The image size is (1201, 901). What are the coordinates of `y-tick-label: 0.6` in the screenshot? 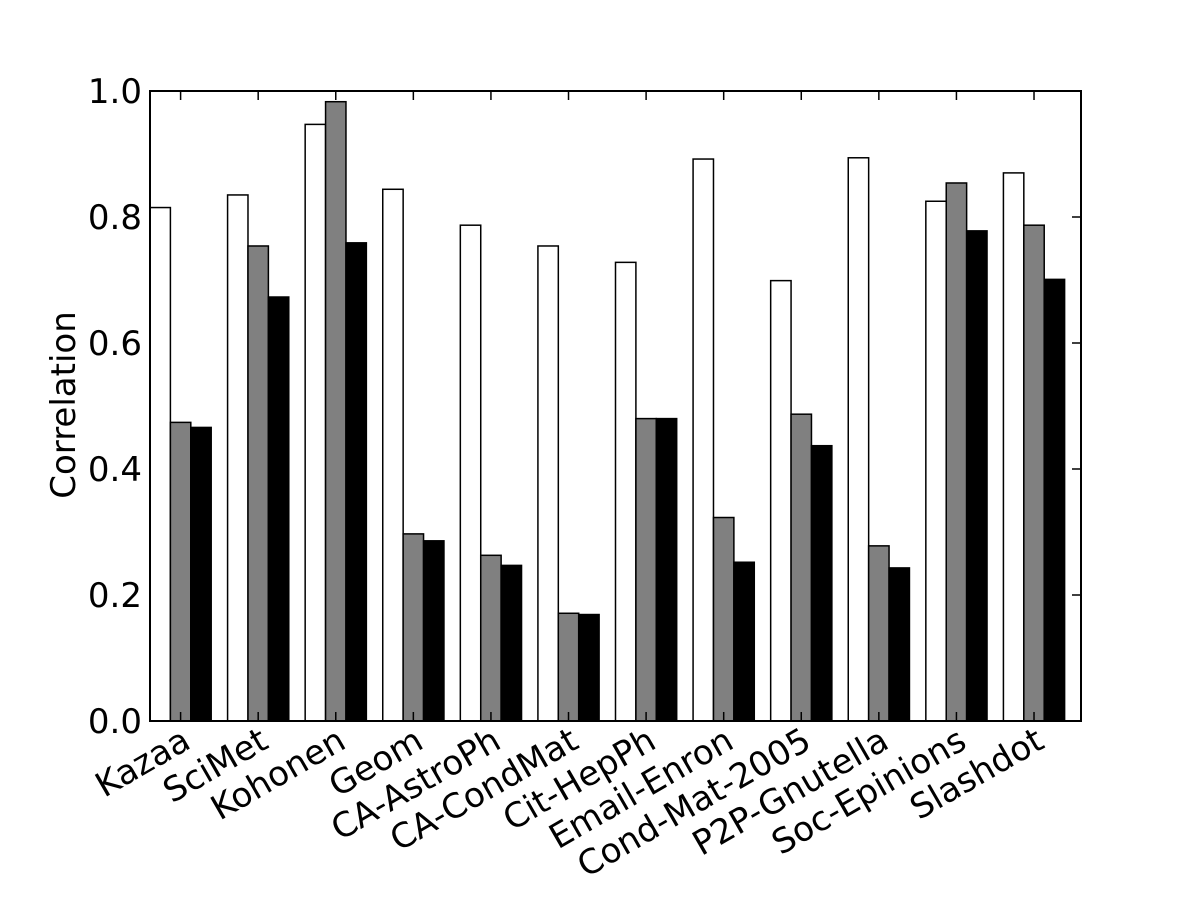 It's located at (115, 344).